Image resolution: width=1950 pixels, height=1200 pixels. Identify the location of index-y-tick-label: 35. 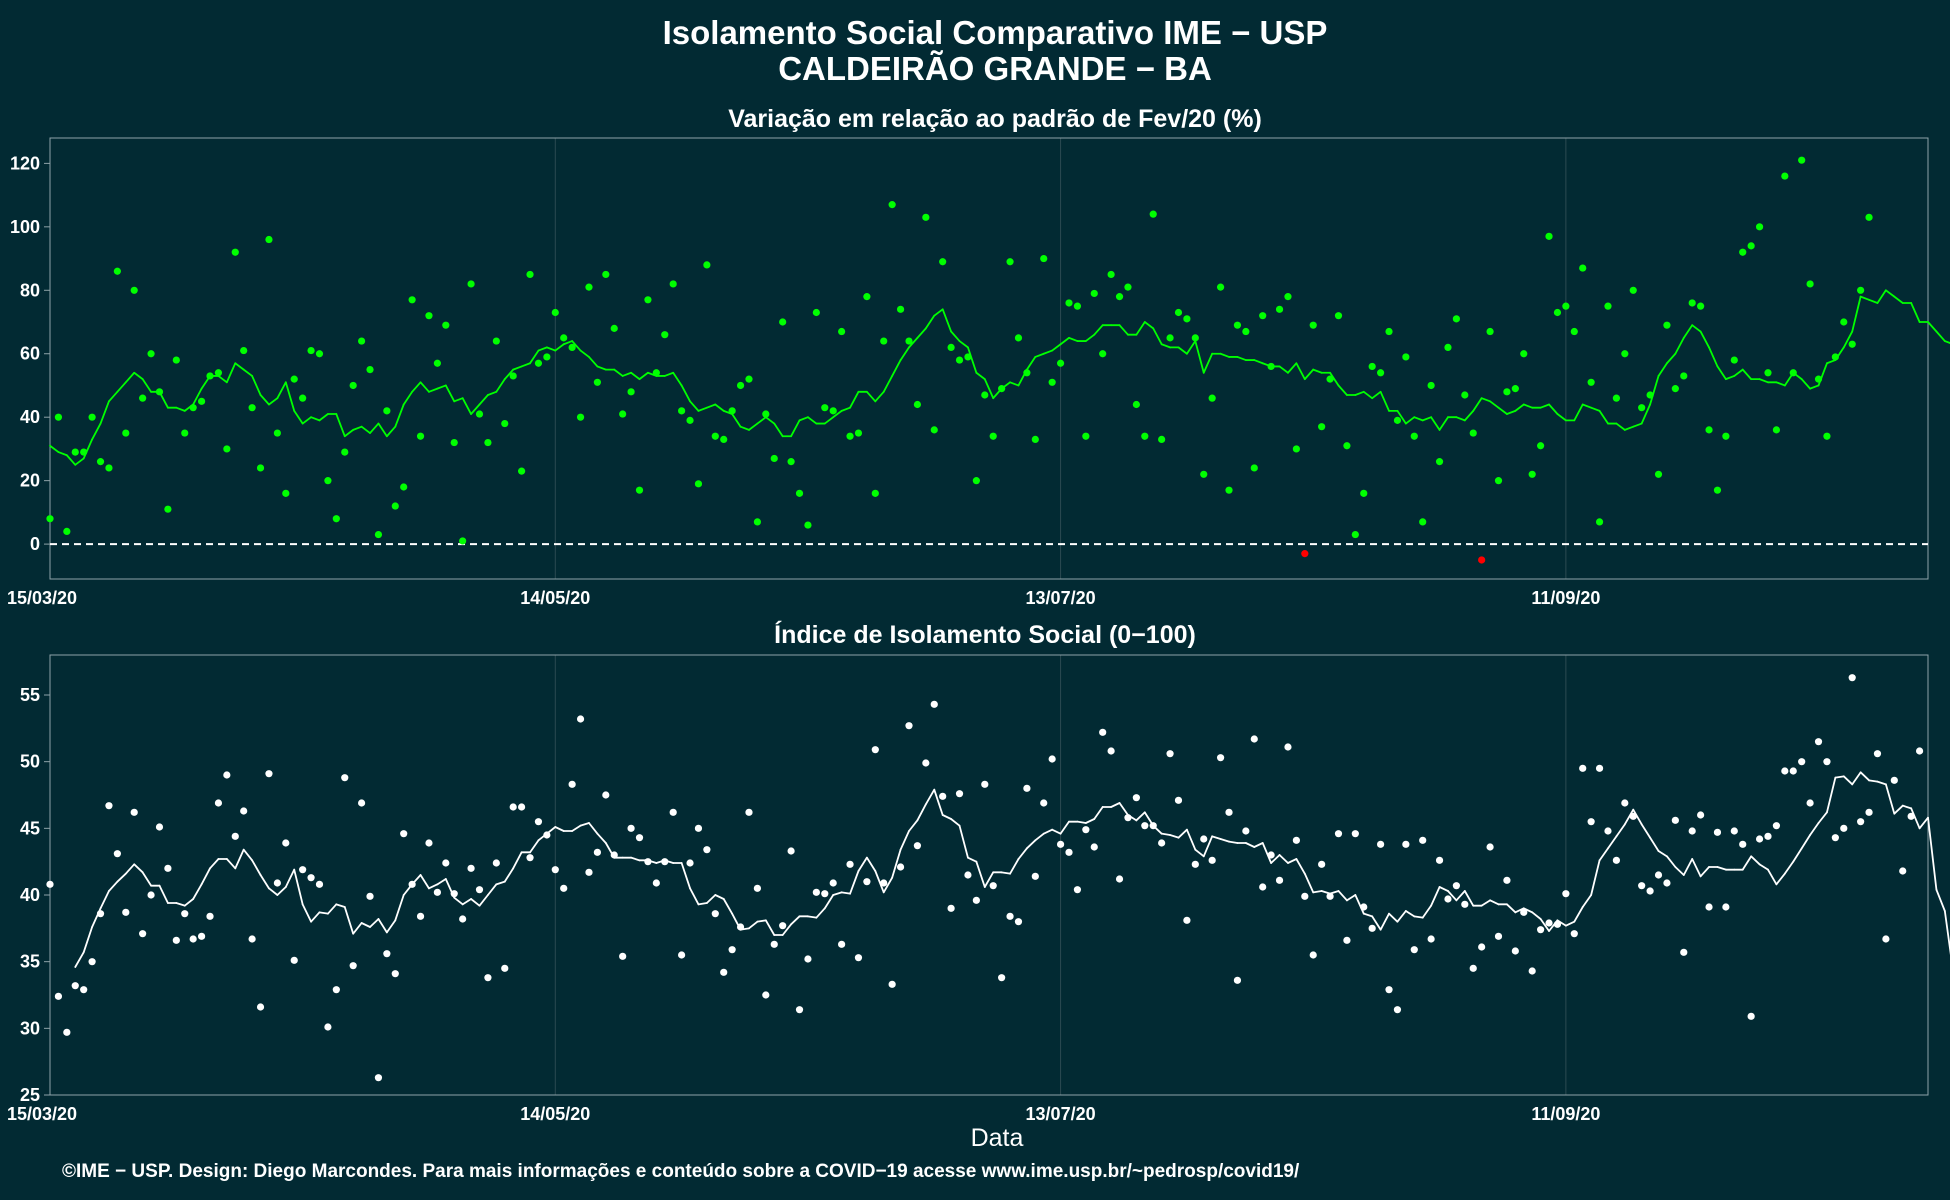
(30, 962).